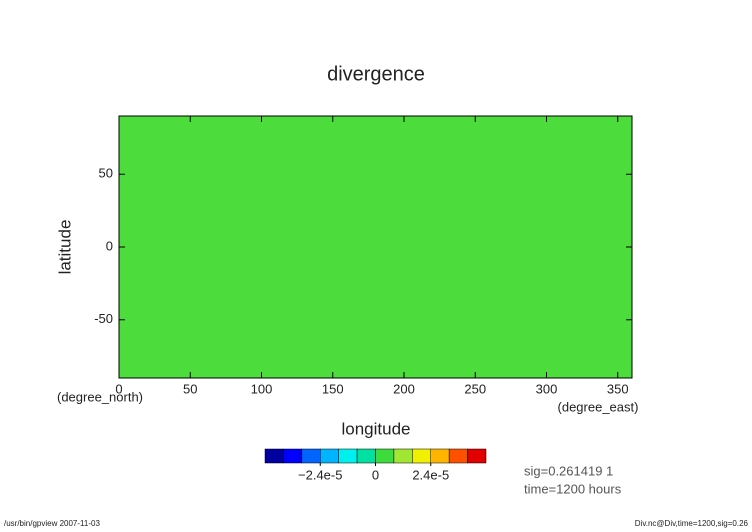 Image resolution: width=752 pixels, height=532 pixels. What do you see at coordinates (404, 388) in the screenshot?
I see `x-tick-label: 200` at bounding box center [404, 388].